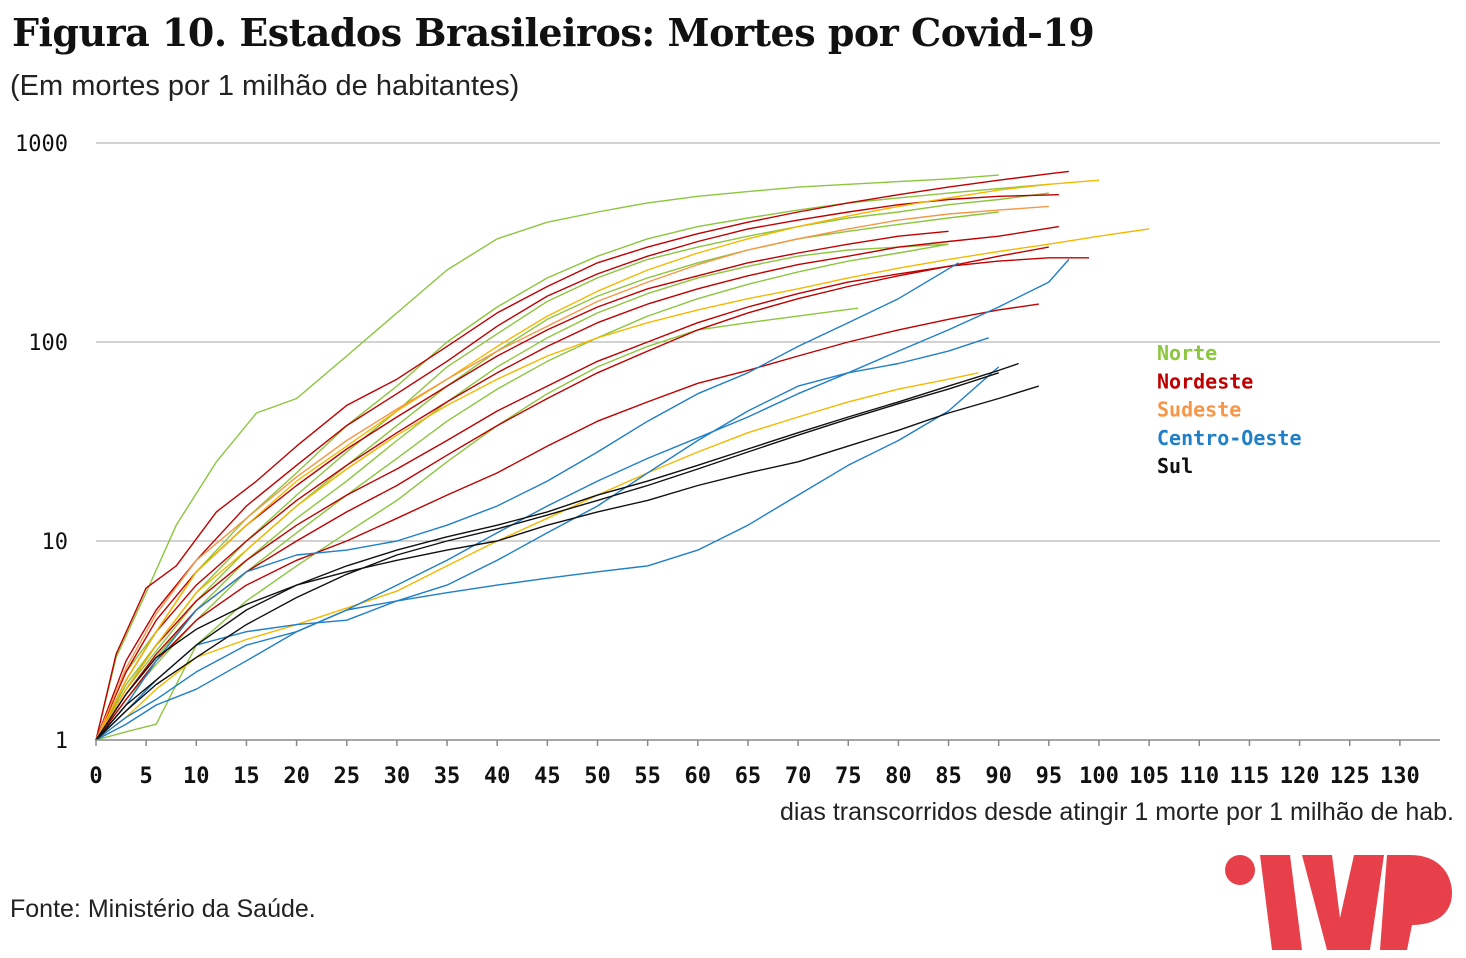  I want to click on x-tick-label: 45, so click(547, 776).